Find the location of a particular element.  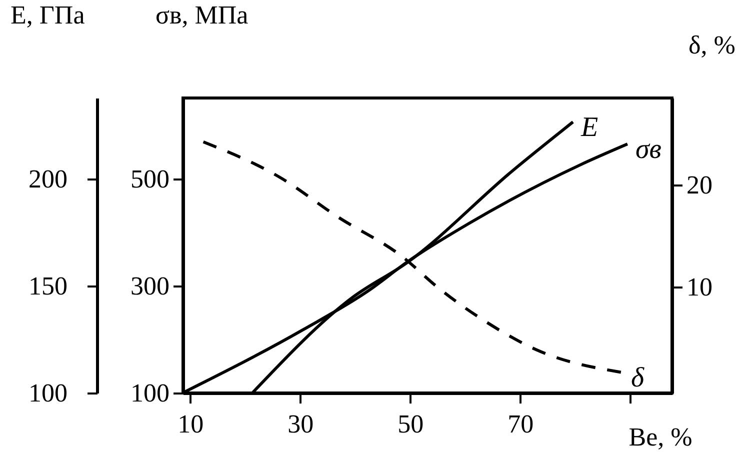

x-tick-label: 10 is located at coordinates (191, 424).